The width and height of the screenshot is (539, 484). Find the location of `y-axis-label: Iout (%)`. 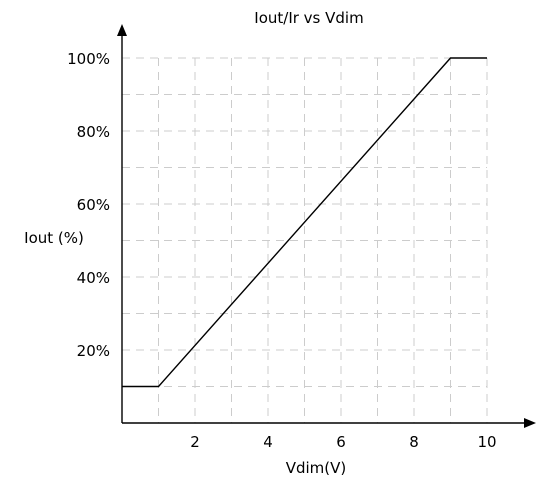

y-axis-label: Iout (%) is located at coordinates (54, 238).